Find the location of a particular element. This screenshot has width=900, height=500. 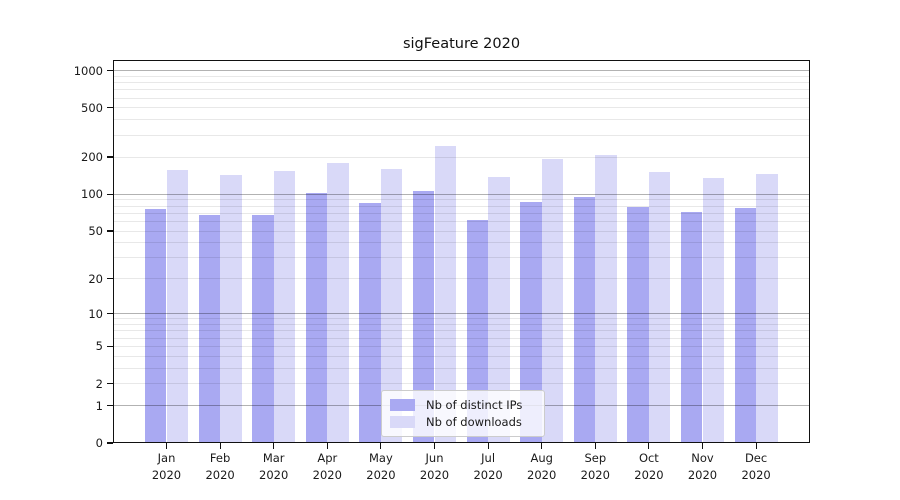

x-tick-label-oct: Oct 2020 is located at coordinates (649, 466).